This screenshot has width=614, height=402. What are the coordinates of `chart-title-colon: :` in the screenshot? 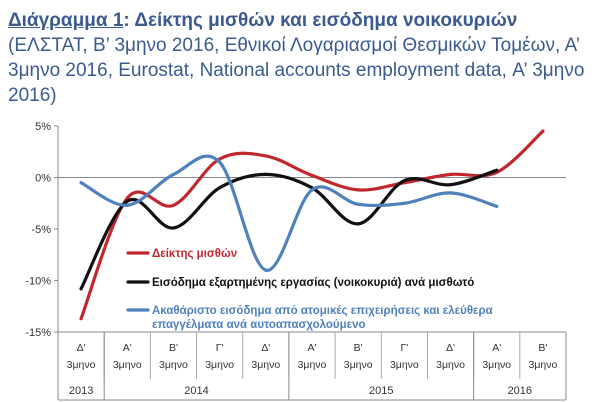 It's located at (129, 20).